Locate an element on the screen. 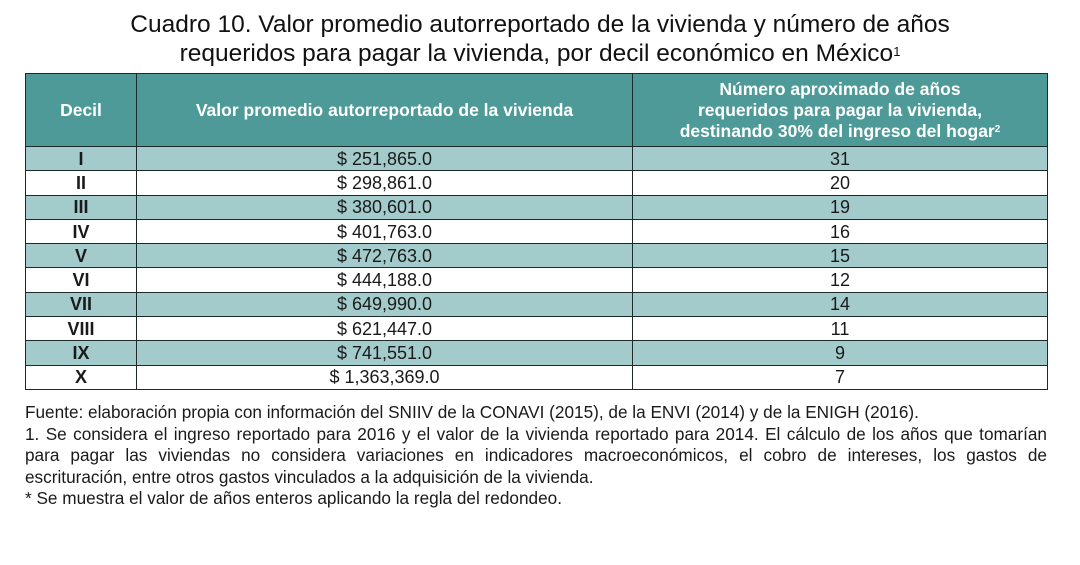 The width and height of the screenshot is (1080, 565). anos-cell: 19 is located at coordinates (840, 207).